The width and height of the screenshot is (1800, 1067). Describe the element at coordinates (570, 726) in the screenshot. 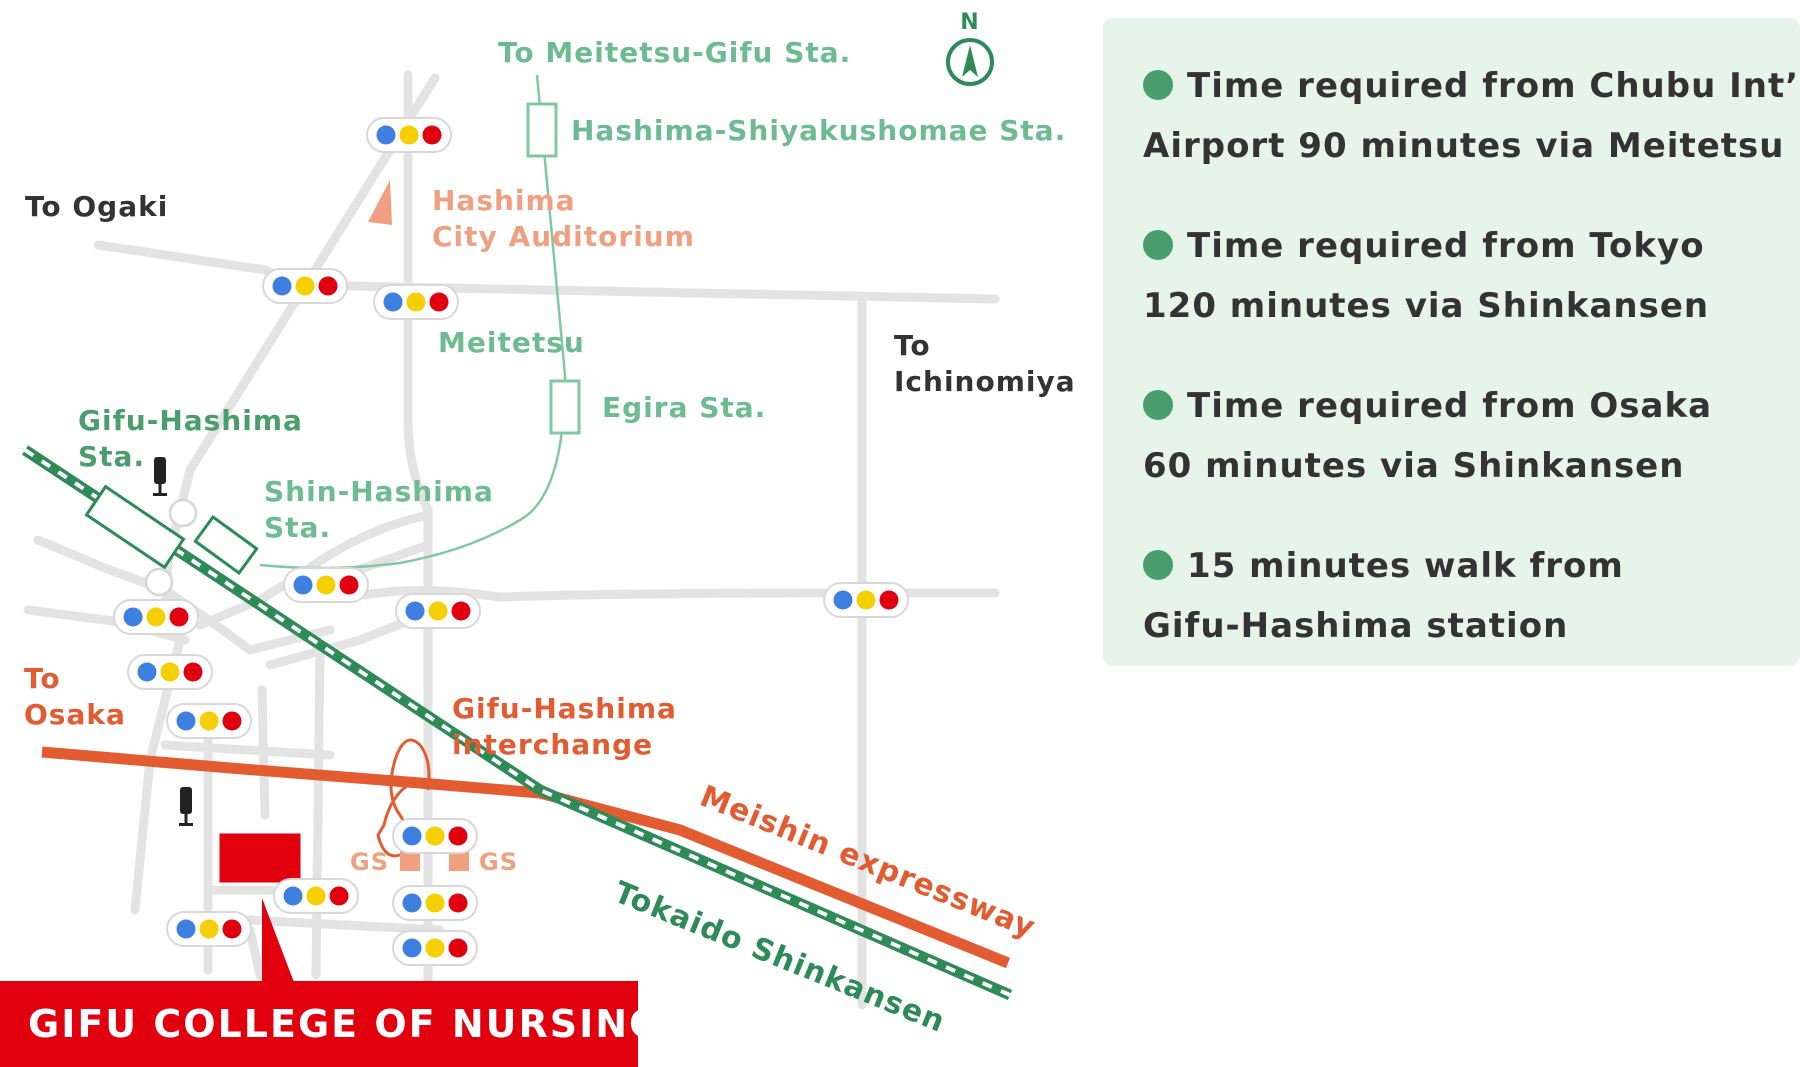

I see `interchange-label: Gifu-Hashima interchange` at that location.